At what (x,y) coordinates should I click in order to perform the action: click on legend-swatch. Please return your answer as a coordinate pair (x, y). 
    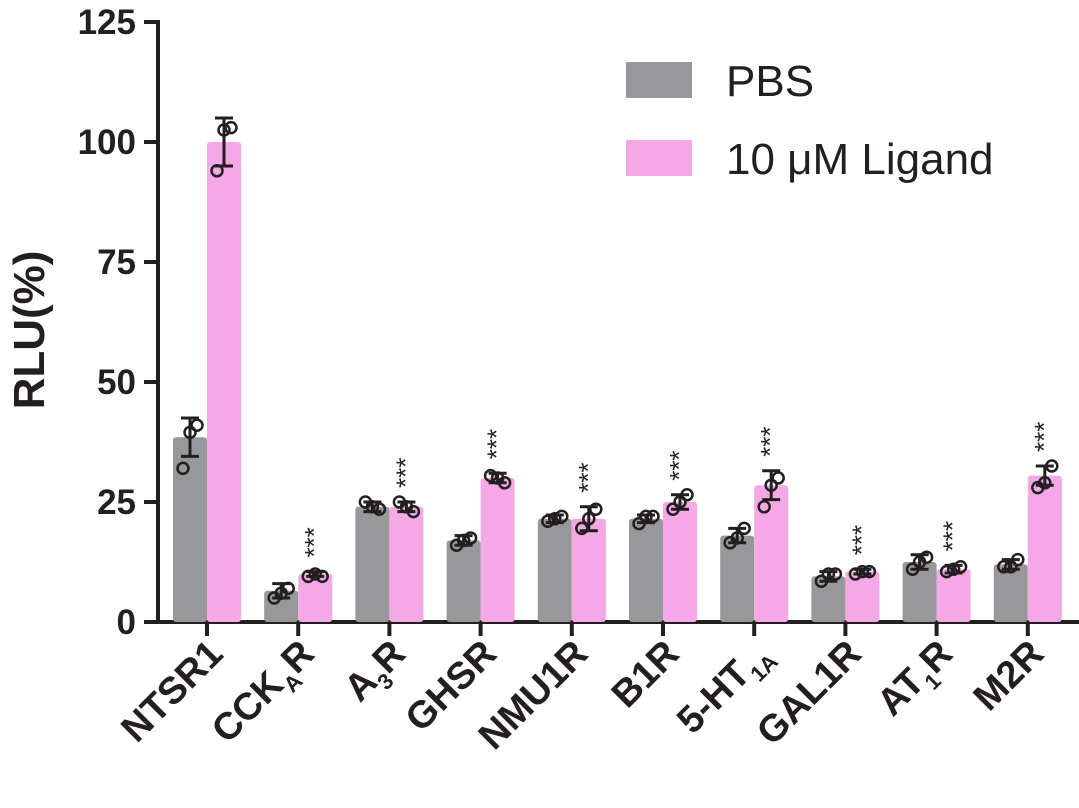
    Looking at the image, I should click on (659, 80).